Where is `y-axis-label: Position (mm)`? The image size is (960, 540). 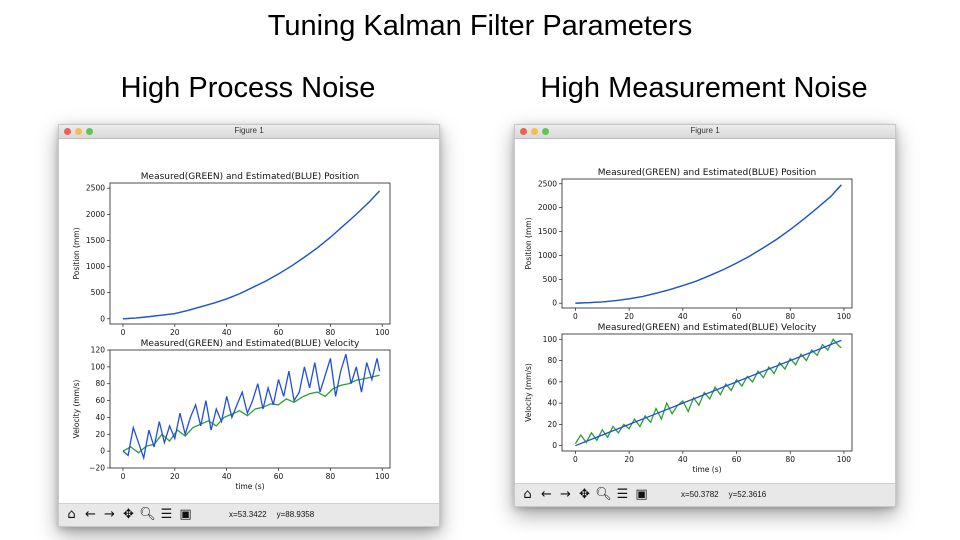 y-axis-label: Position (mm) is located at coordinates (76, 253).